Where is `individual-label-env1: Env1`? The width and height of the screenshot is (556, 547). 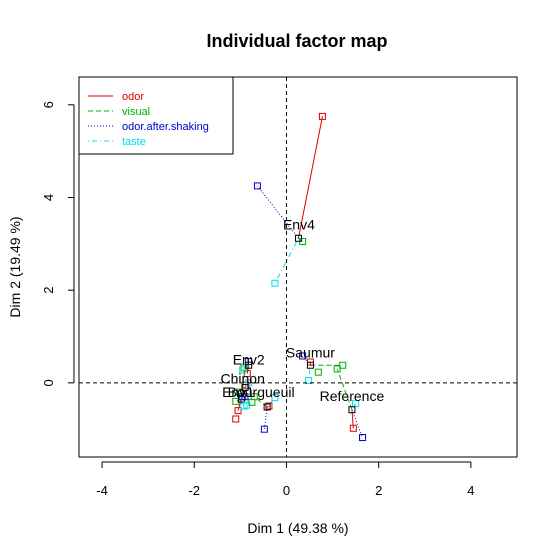 individual-label-env1: Env1 is located at coordinates (238, 392).